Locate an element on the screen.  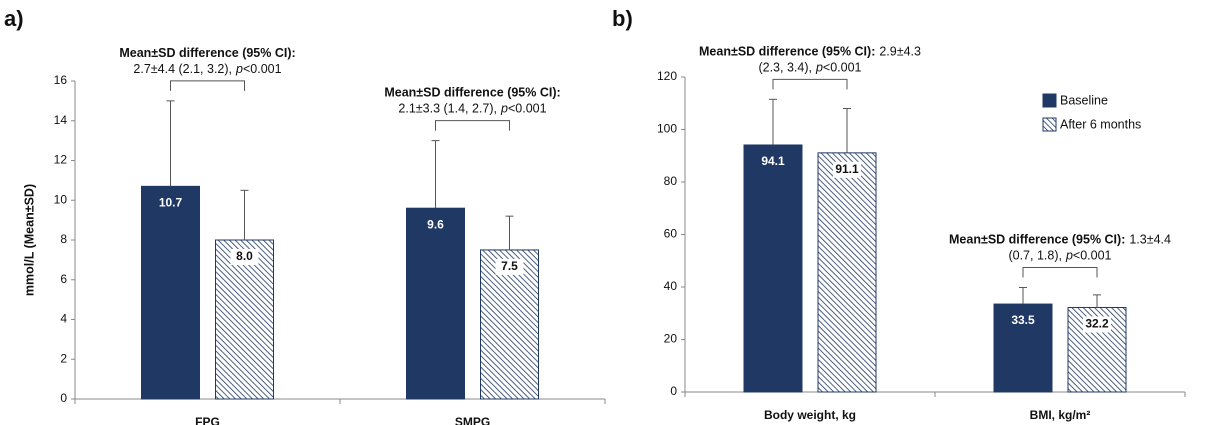
annotation-line: Mean±SD difference (95% CI): 2.9±4.3 is located at coordinates (810, 52).